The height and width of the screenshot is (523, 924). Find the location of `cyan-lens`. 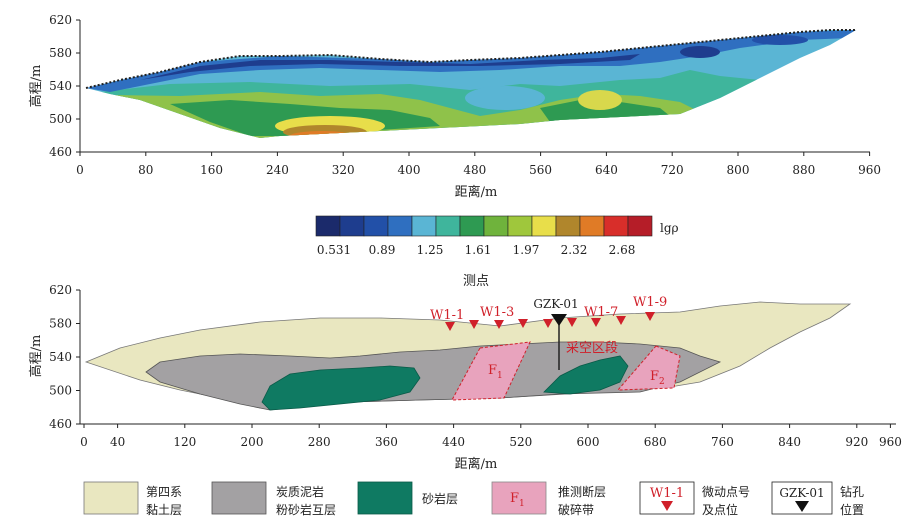

cyan-lens is located at coordinates (505, 98).